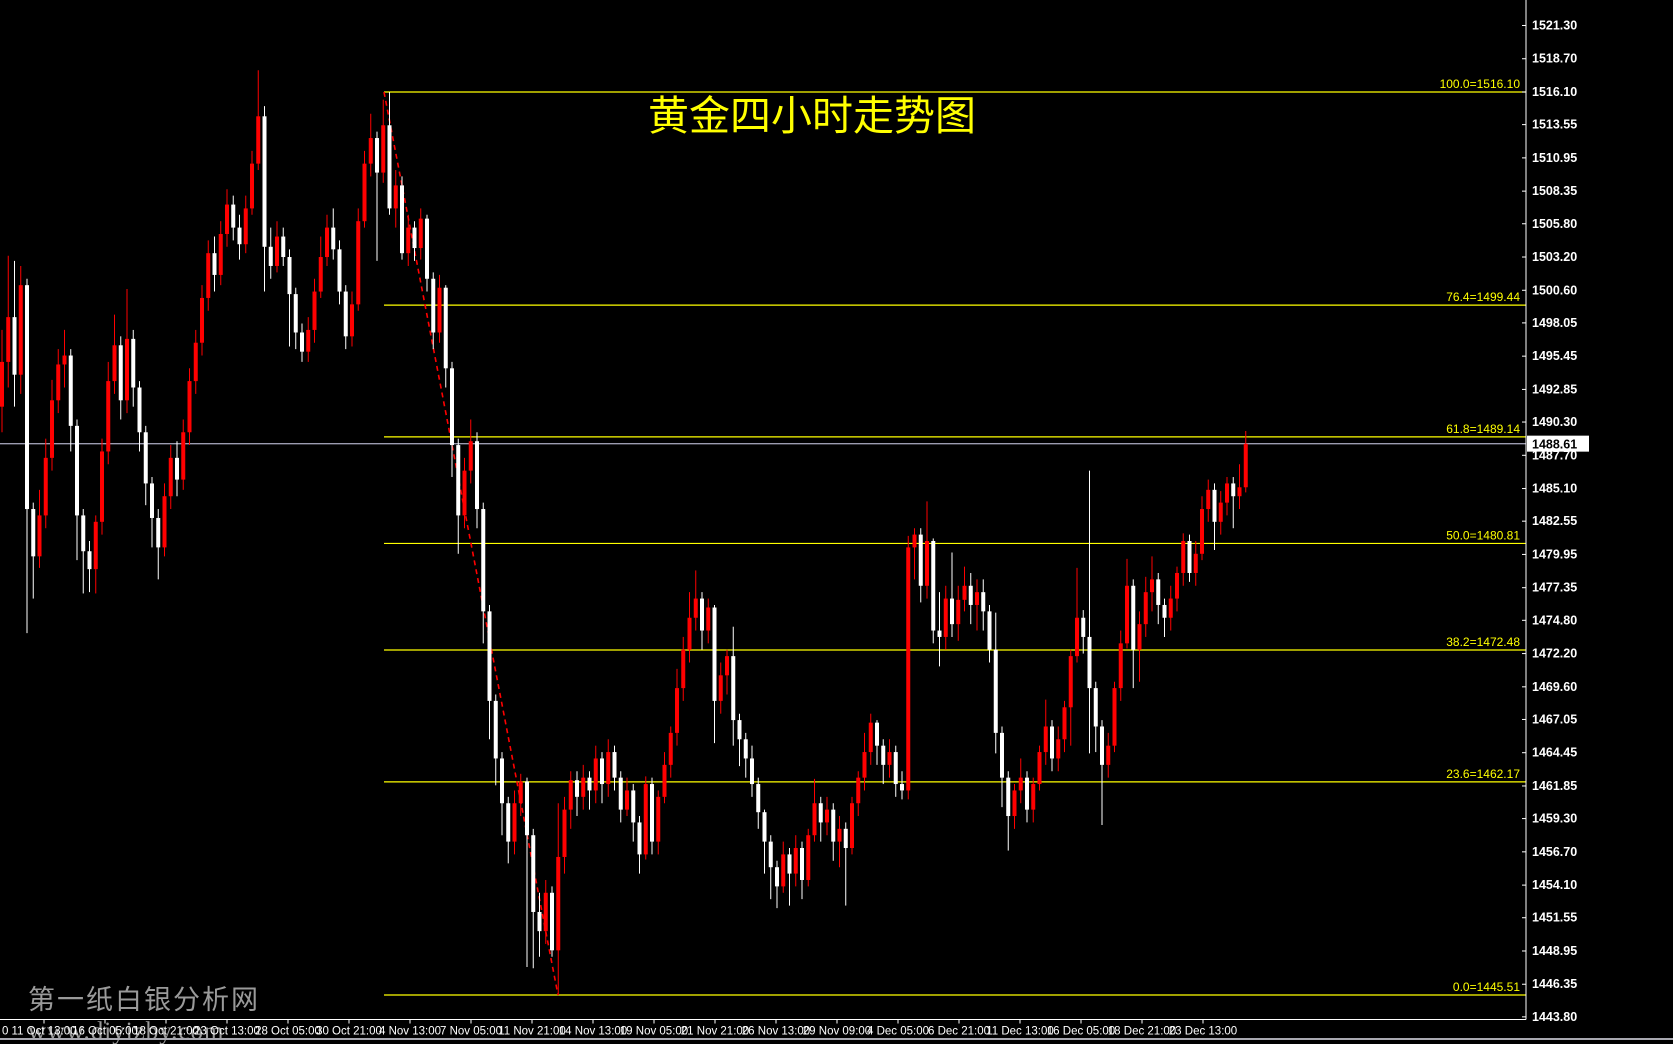 Image resolution: width=1673 pixels, height=1044 pixels. What do you see at coordinates (166, 1032) in the screenshot?
I see `time-axis-label: 18 Oct 21:00` at bounding box center [166, 1032].